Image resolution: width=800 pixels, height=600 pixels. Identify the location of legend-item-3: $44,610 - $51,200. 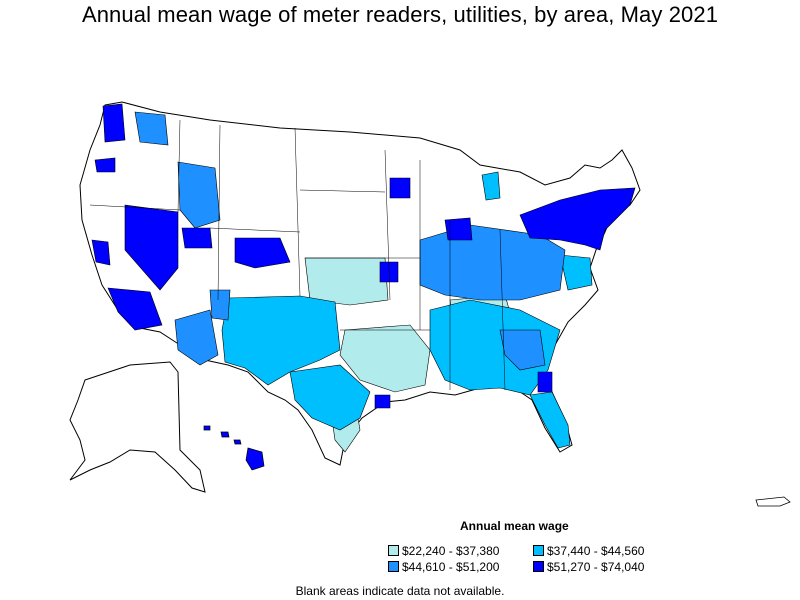
(443, 567).